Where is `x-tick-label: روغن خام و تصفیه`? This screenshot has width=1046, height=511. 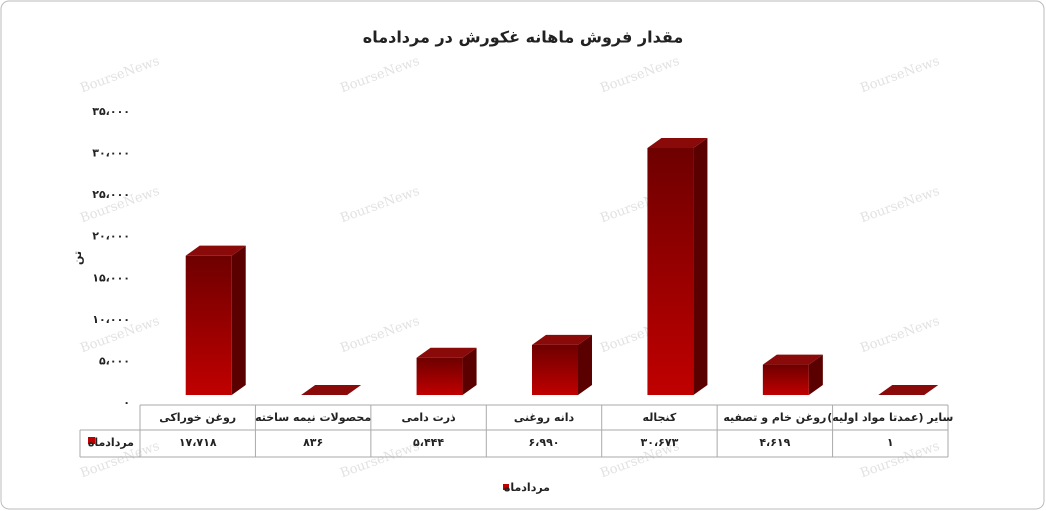
x-tick-label: روغن خام و تصفیه is located at coordinates (774, 417).